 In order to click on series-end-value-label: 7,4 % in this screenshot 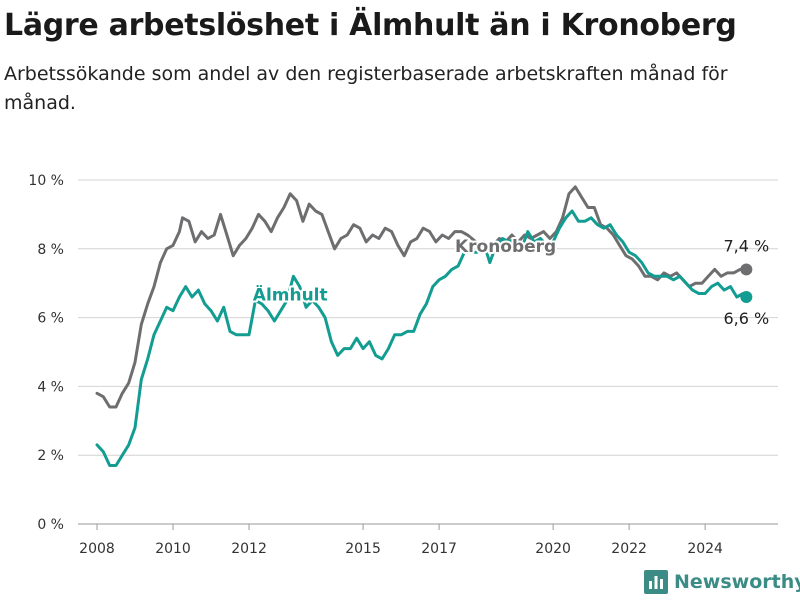, I will do `click(746, 245)`.